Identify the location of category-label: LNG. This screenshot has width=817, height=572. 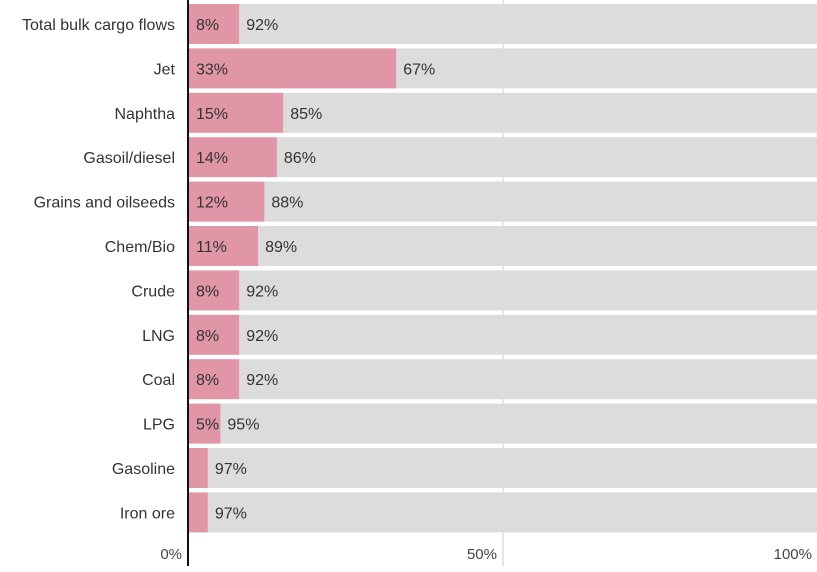
(158, 336).